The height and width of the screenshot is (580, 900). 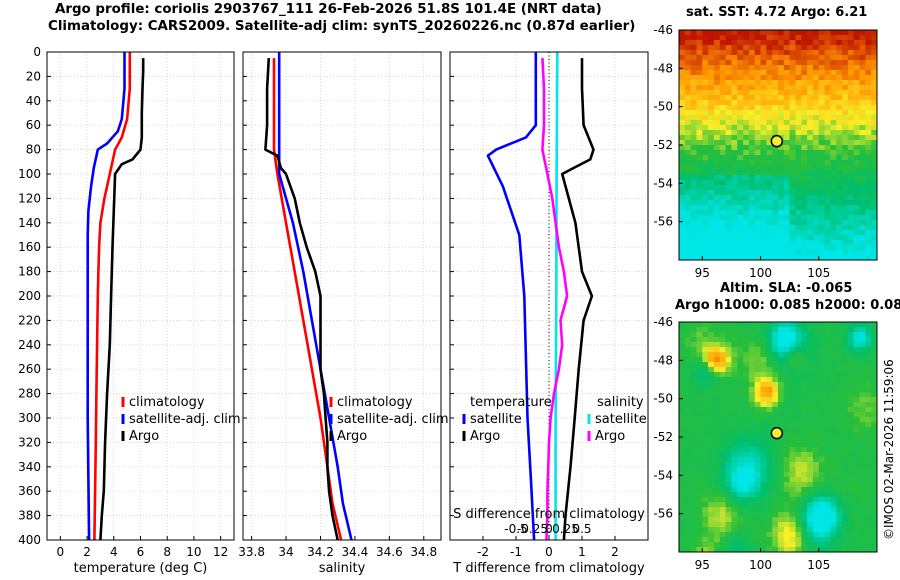 What do you see at coordinates (702, 273) in the screenshot?
I see `map-x-tick-label: 95` at bounding box center [702, 273].